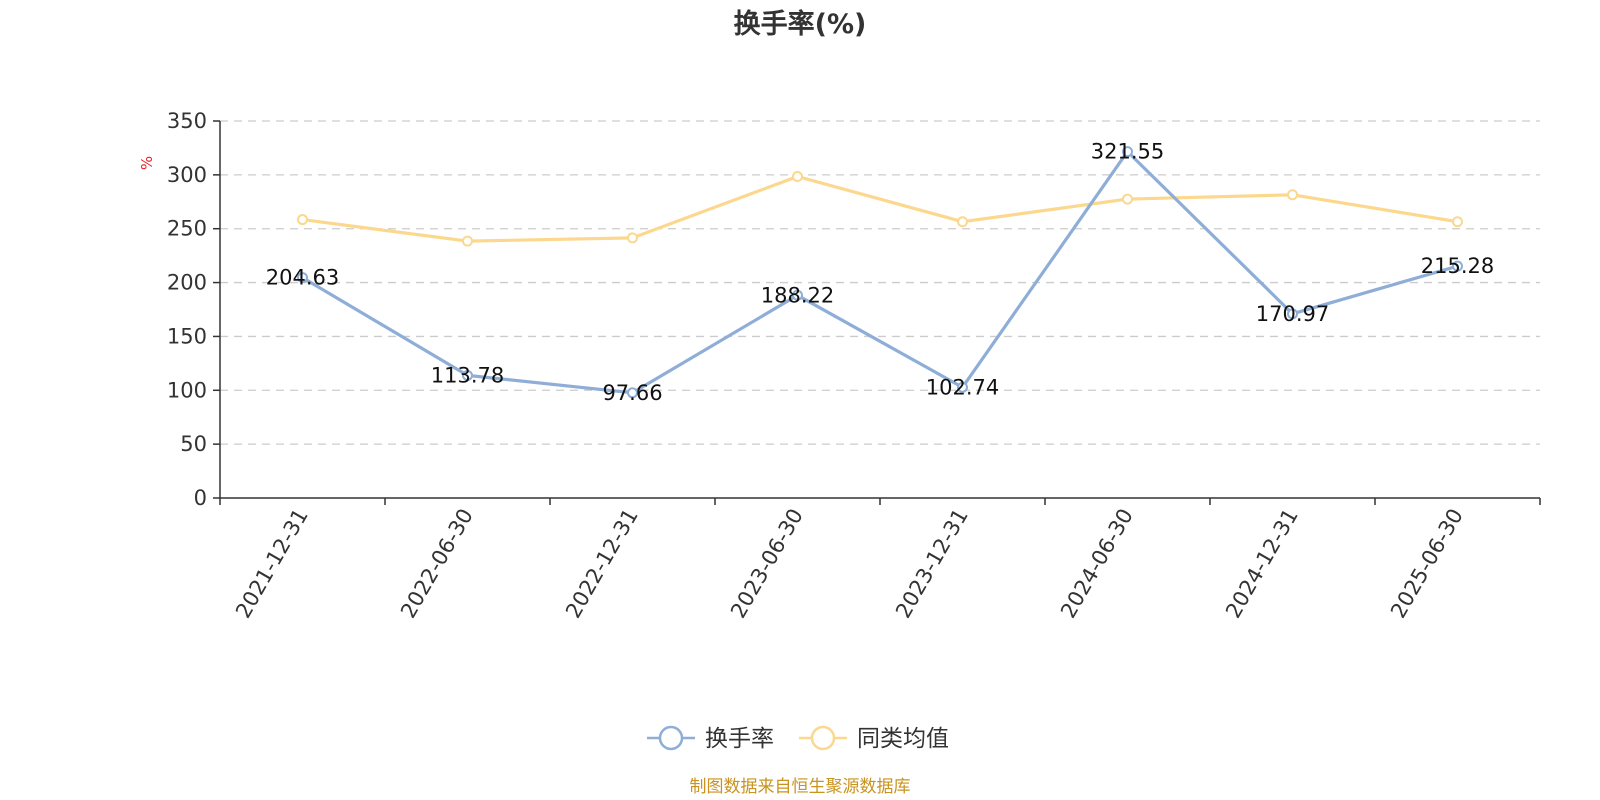 This screenshot has width=1600, height=800. I want to click on data-label: 102.74, so click(962, 387).